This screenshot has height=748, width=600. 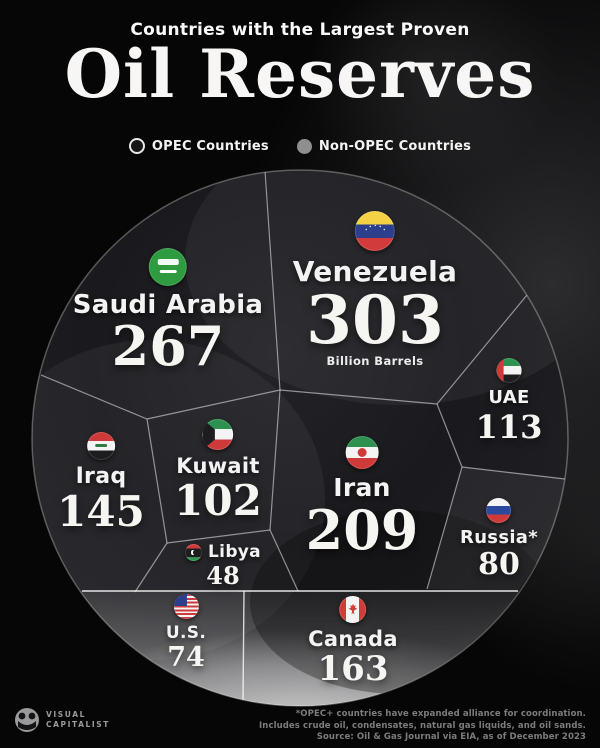 I want to click on cell-iran: Iran 209, so click(x=362, y=499).